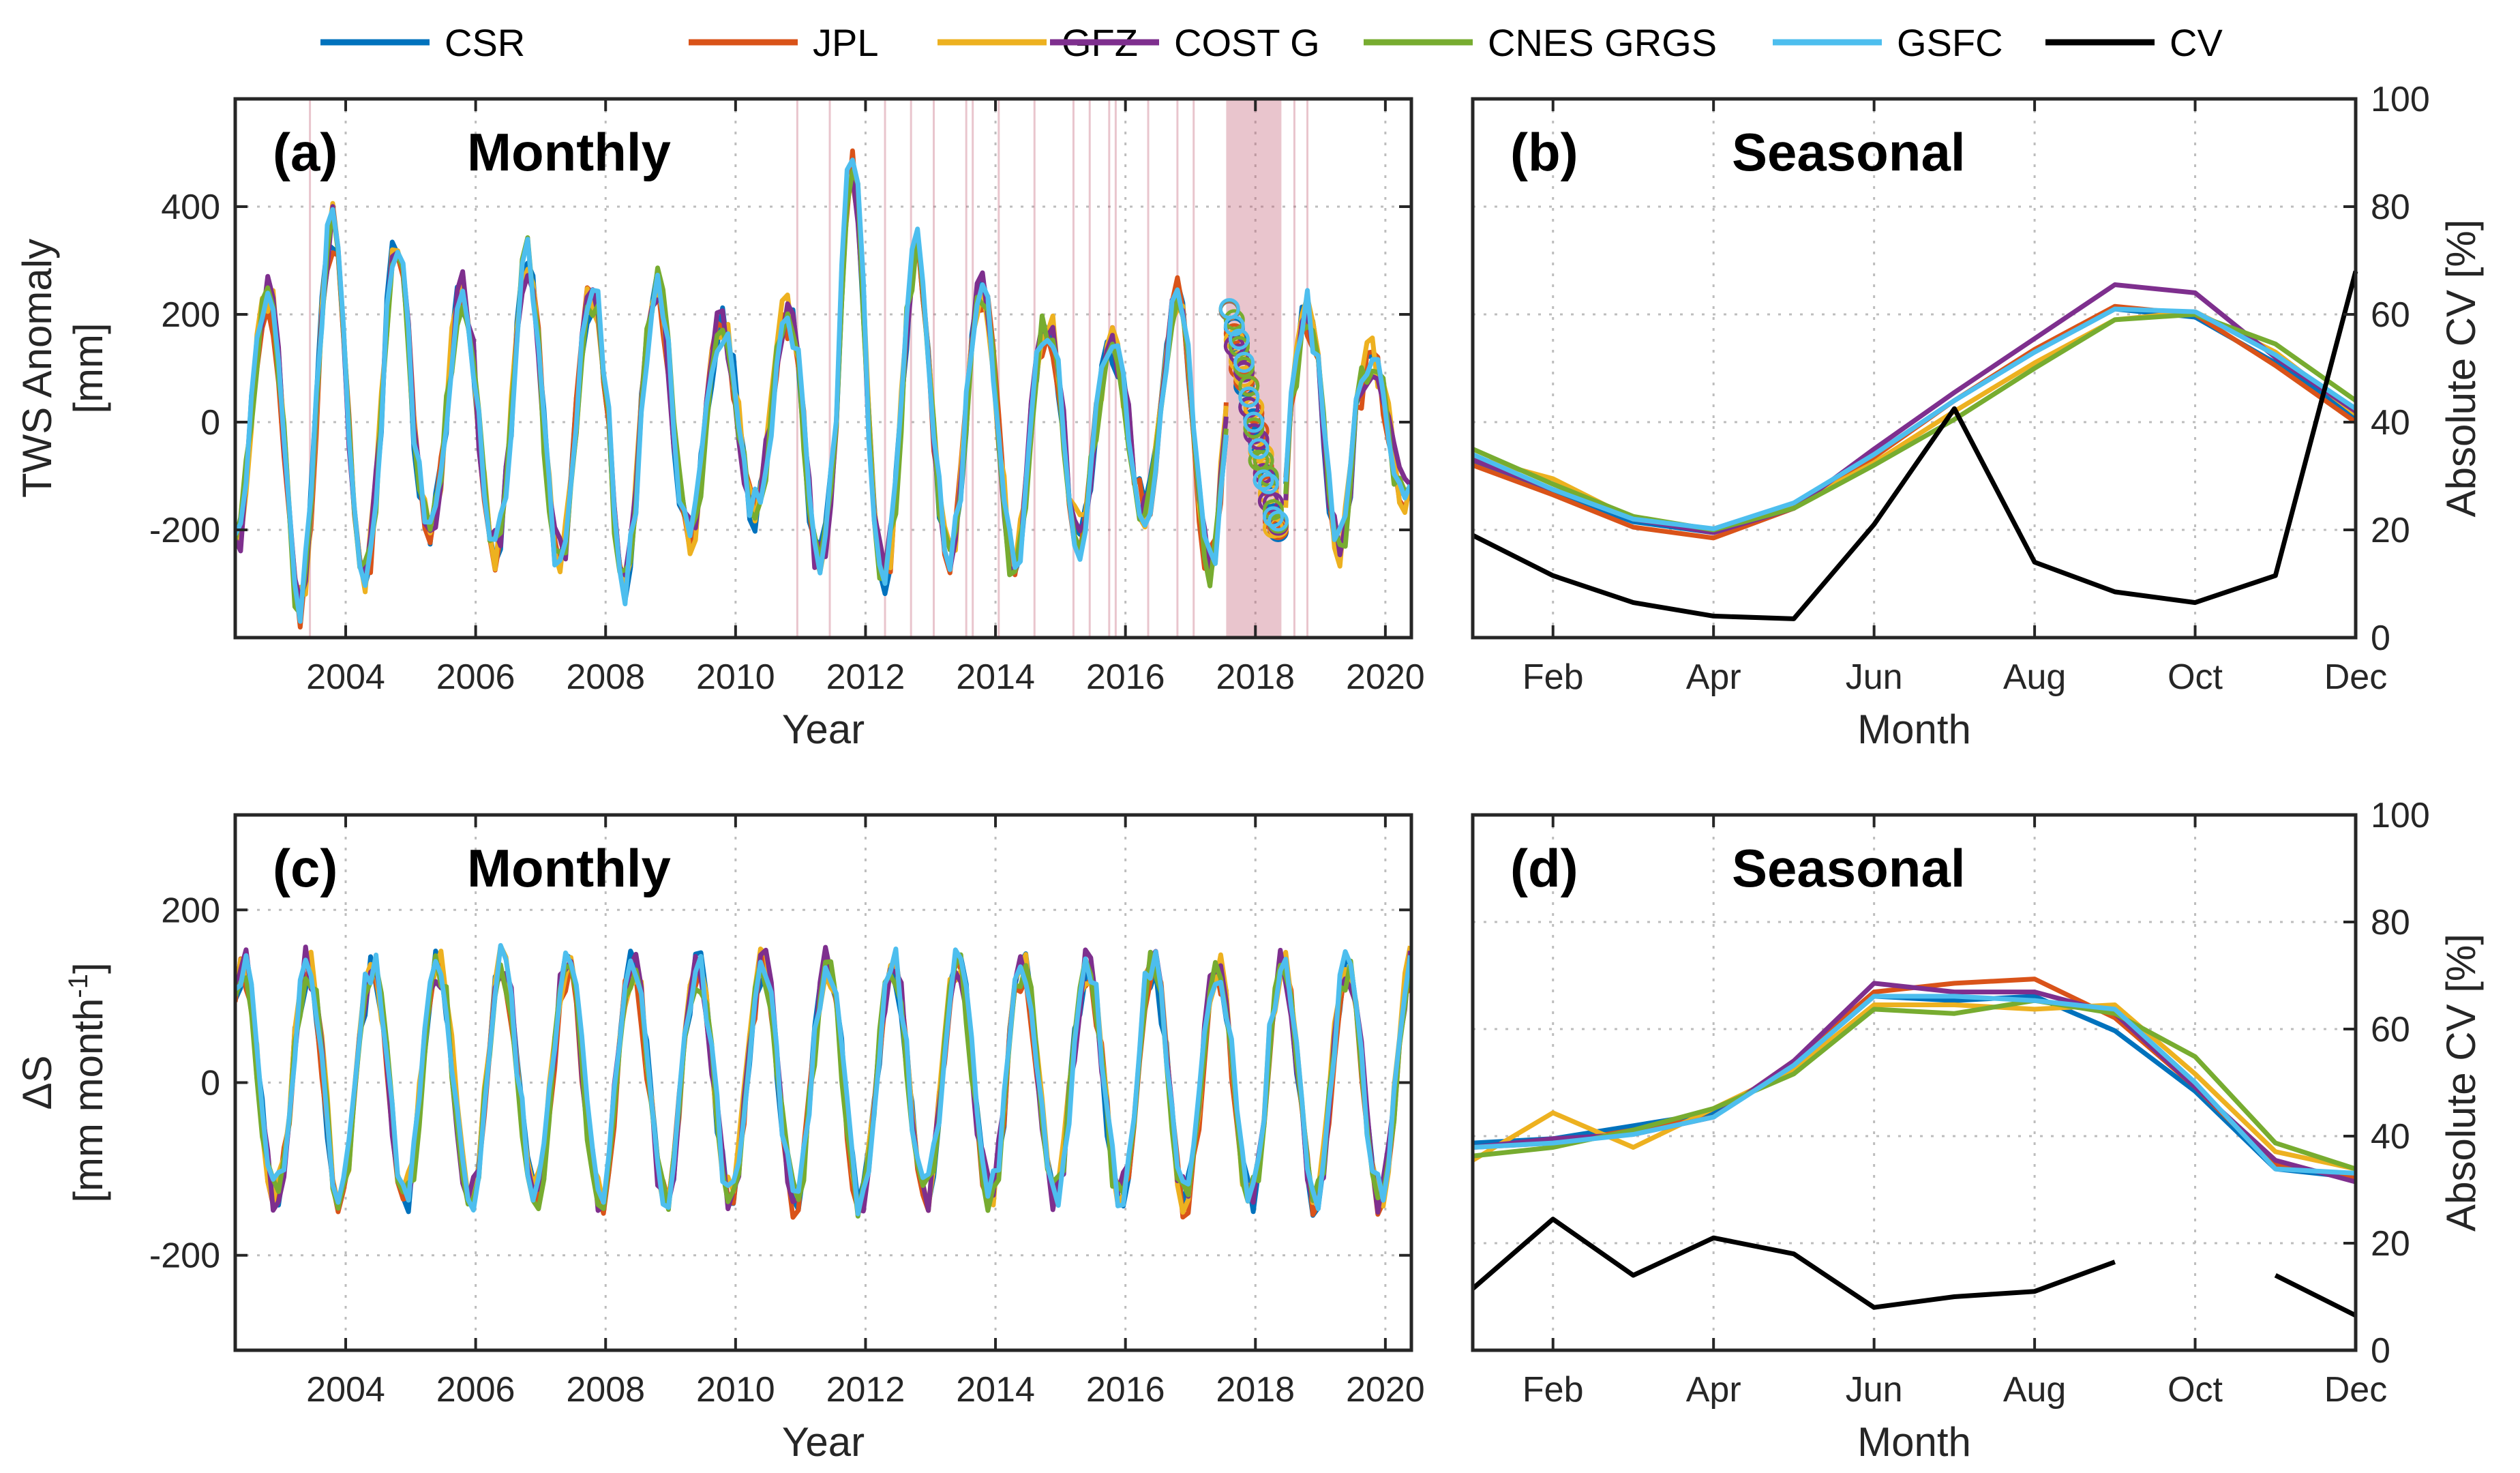  What do you see at coordinates (1255, 1390) in the screenshot?
I see `x-tick-label: 2018` at bounding box center [1255, 1390].